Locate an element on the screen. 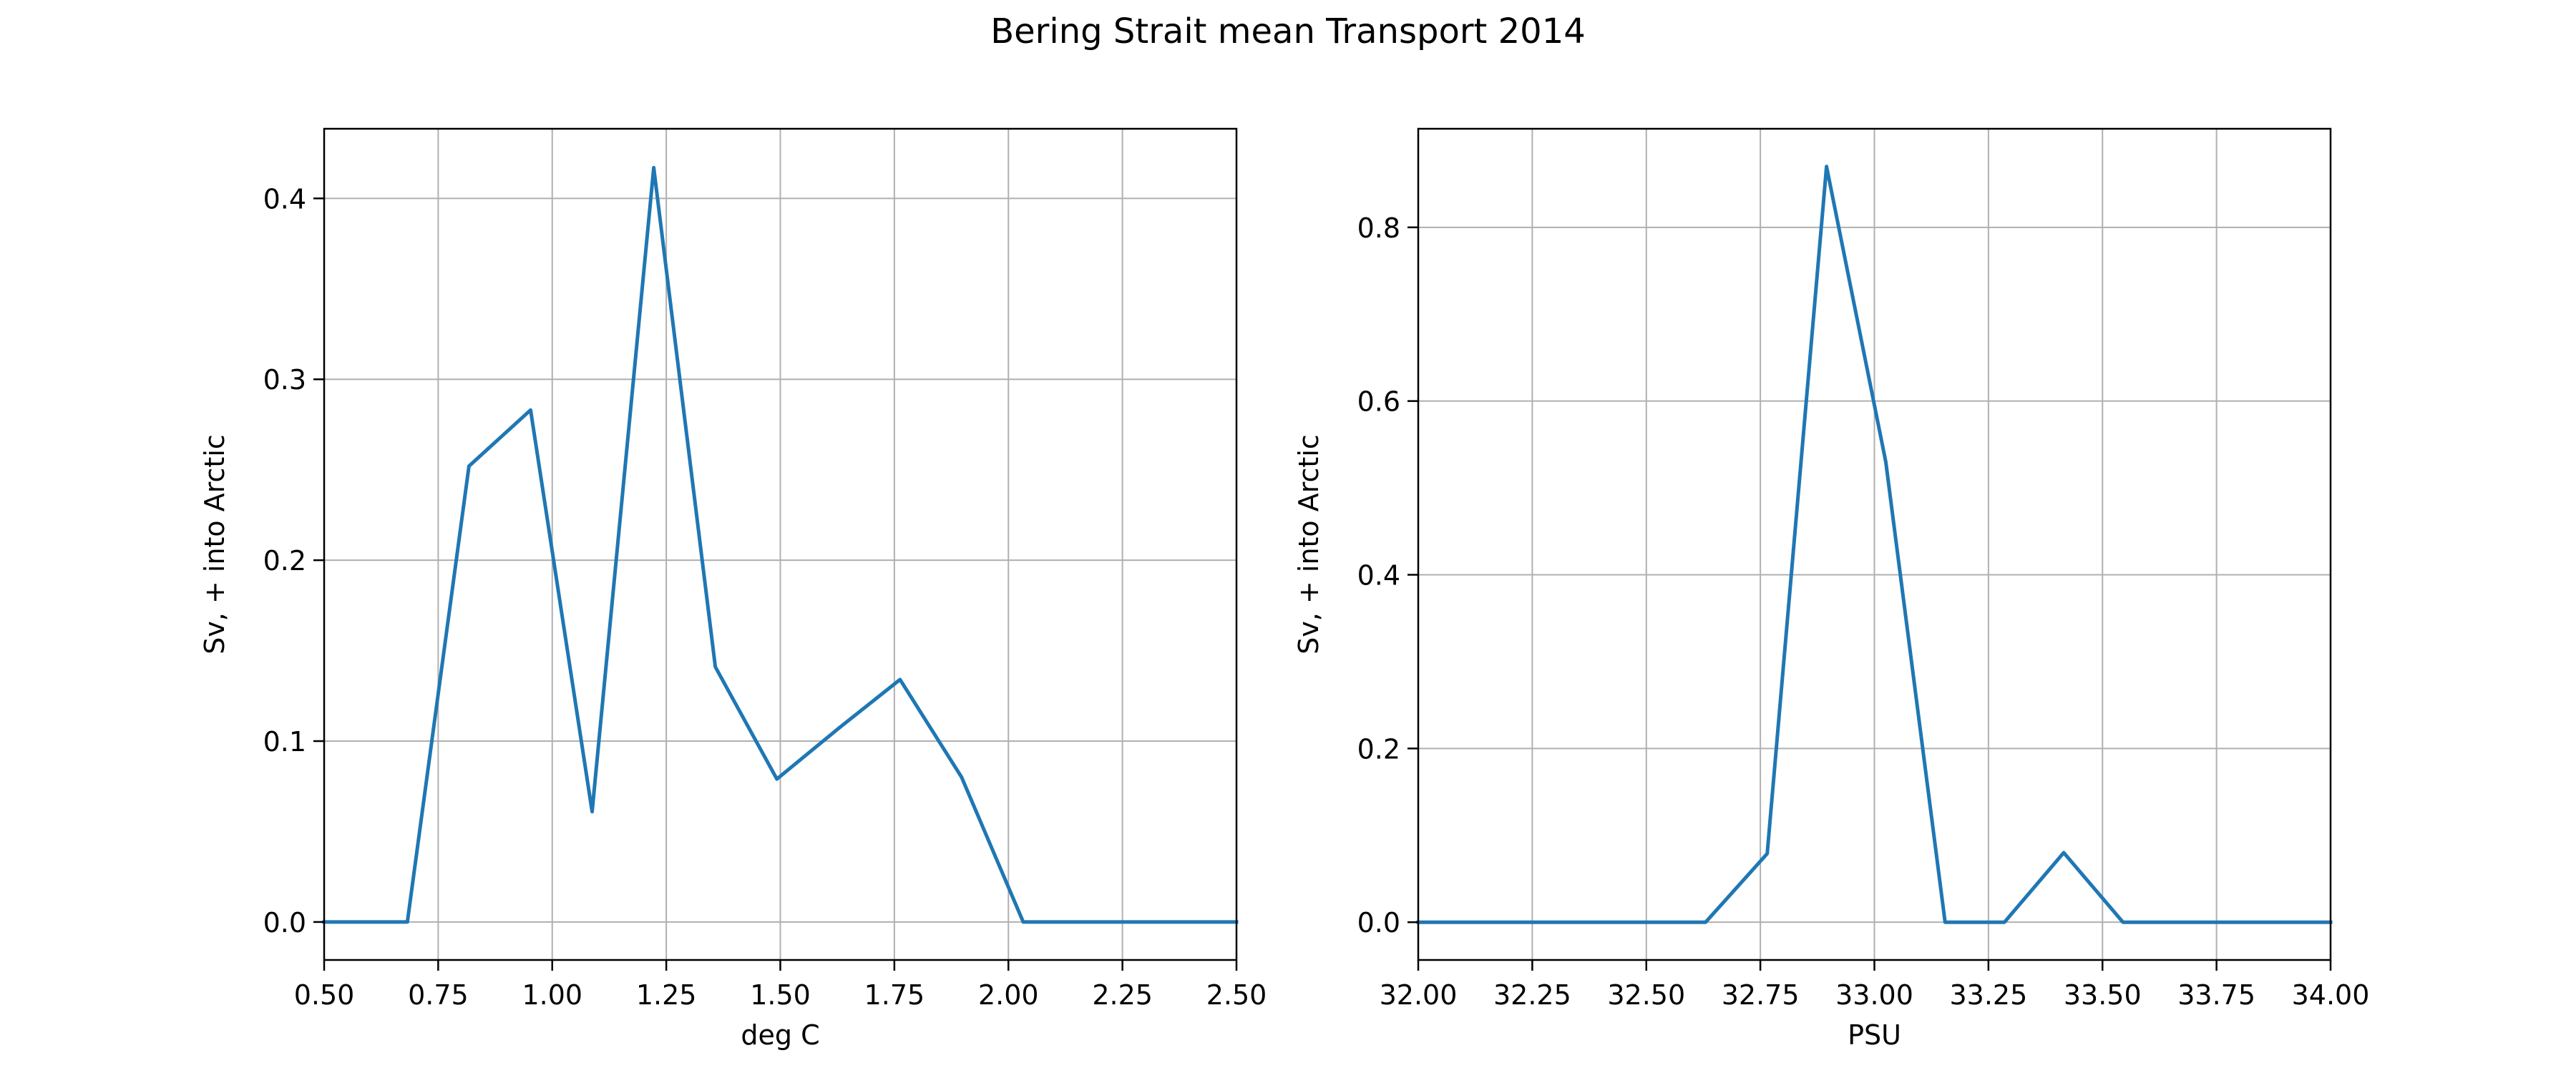  salinity-y-tick-label: 0.0 is located at coordinates (1378, 923).